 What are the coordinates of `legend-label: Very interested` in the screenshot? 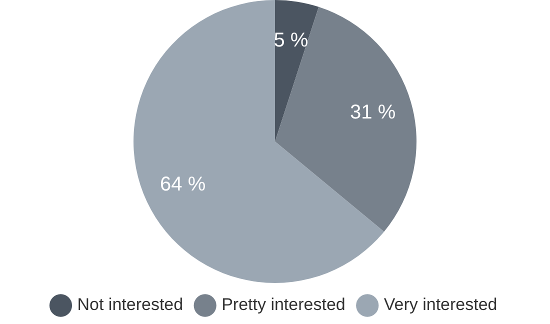 It's located at (441, 304).